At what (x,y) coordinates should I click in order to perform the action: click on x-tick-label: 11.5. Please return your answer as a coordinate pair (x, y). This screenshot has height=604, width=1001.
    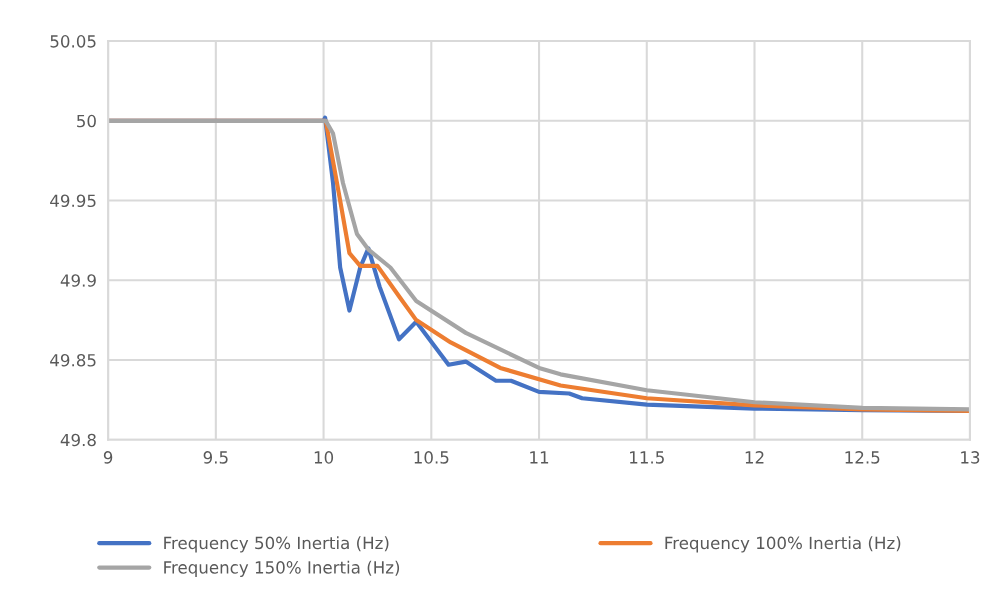
    Looking at the image, I should click on (647, 457).